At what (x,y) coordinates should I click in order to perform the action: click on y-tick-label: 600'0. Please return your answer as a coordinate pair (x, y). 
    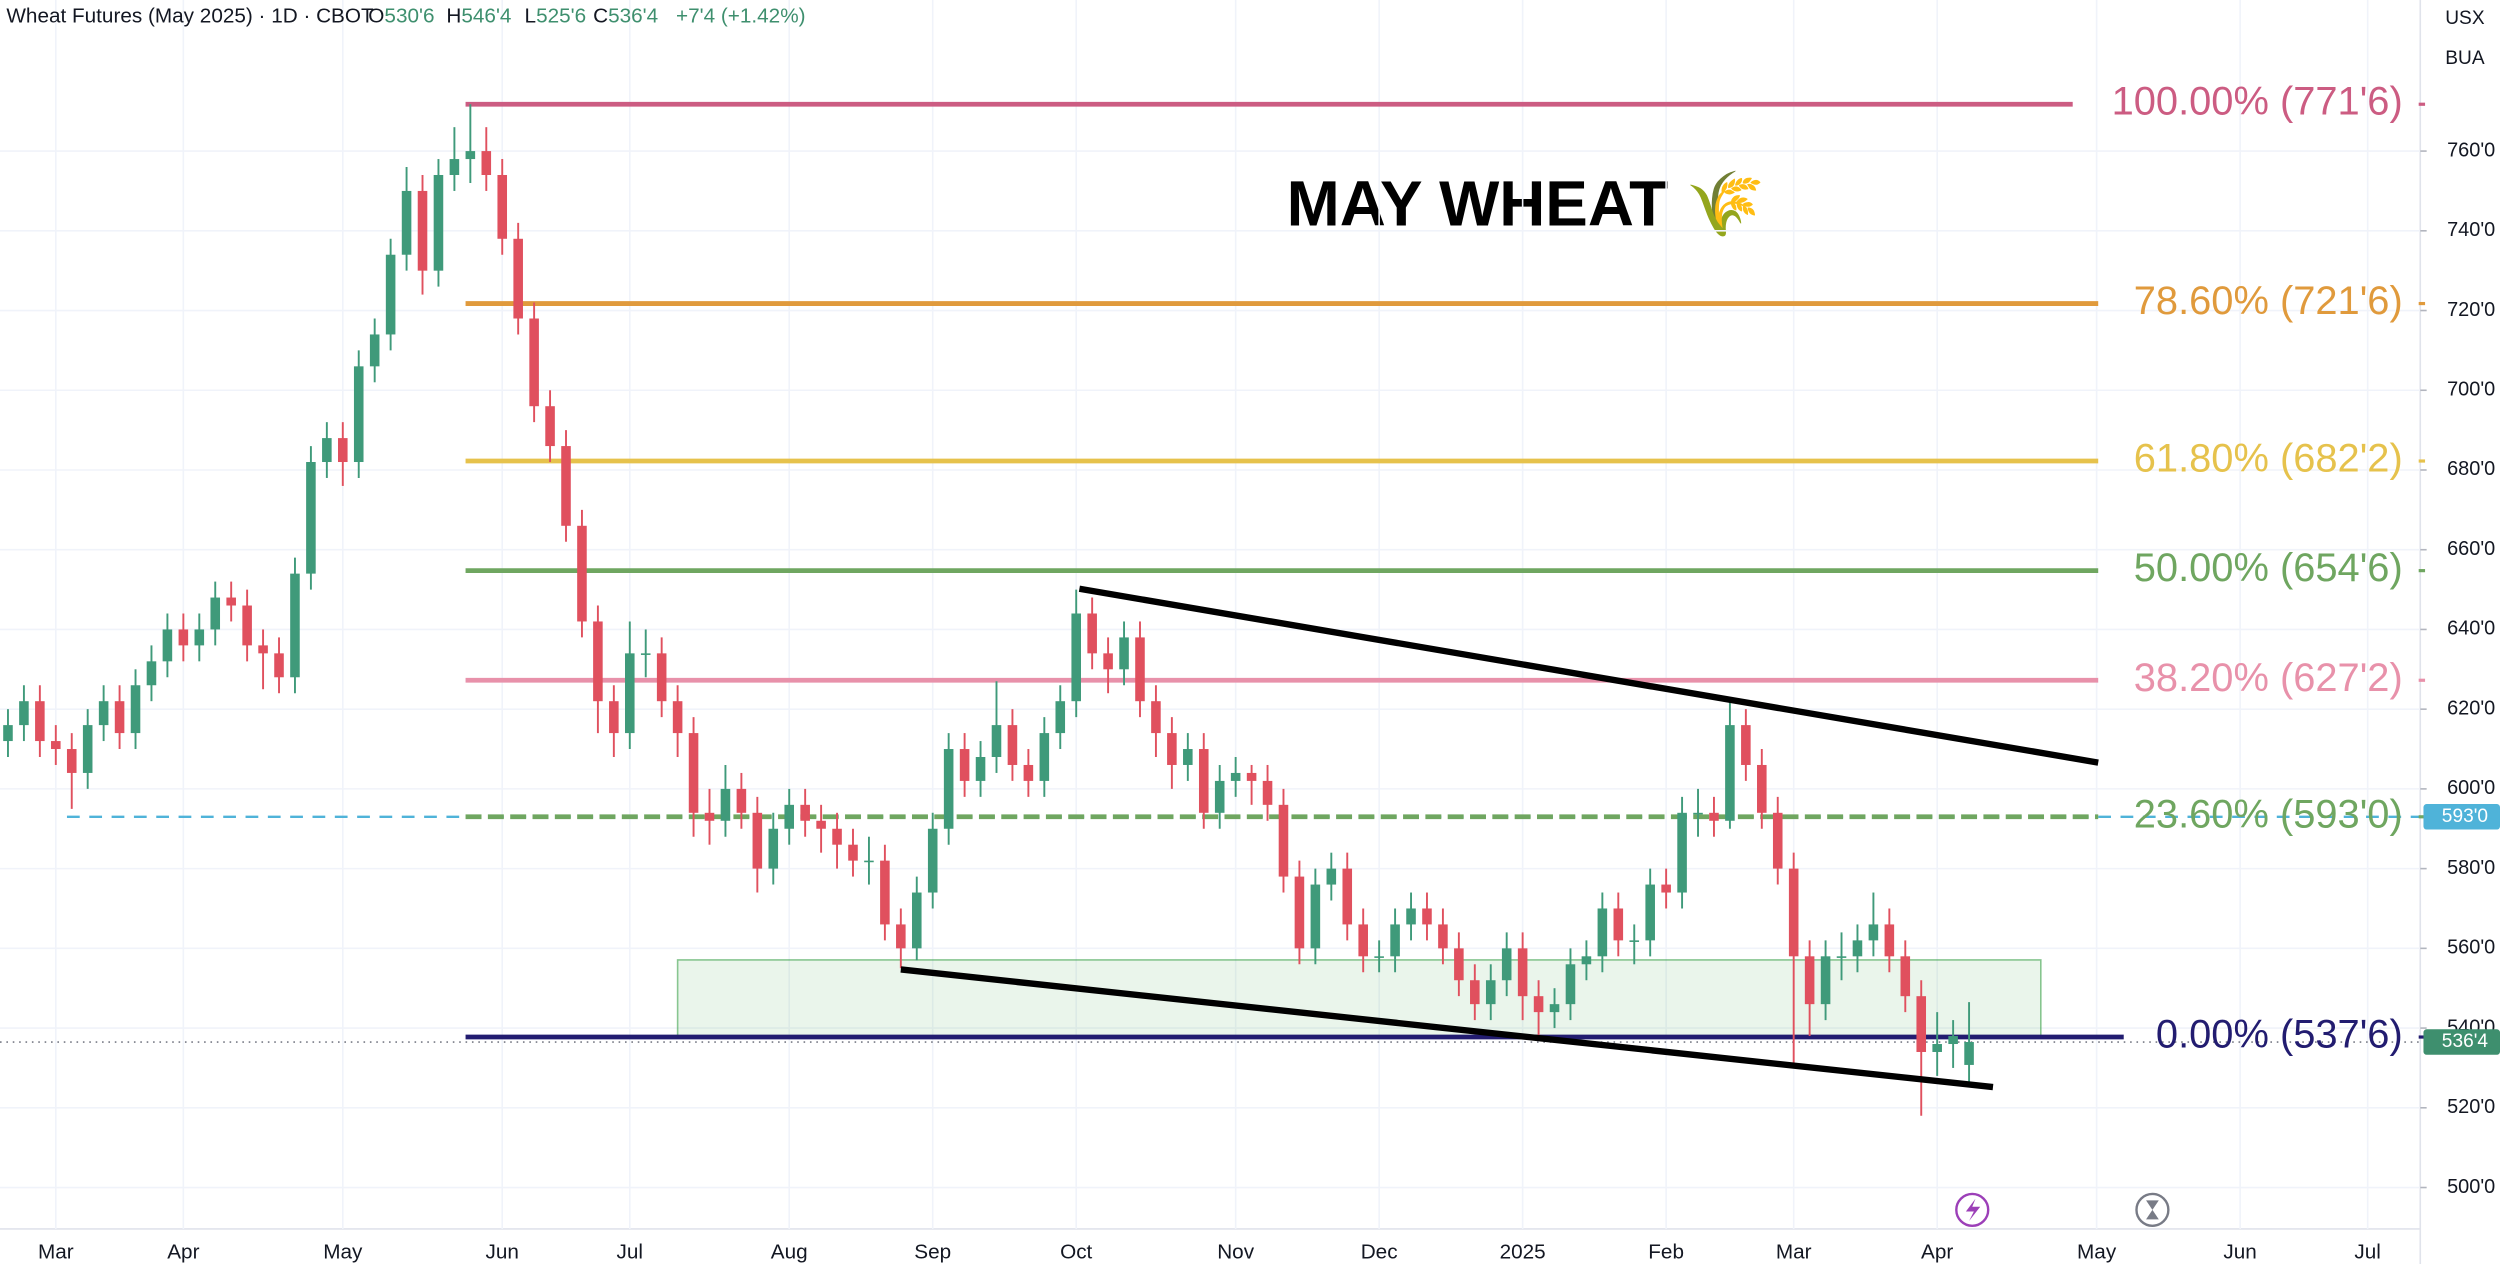
    Looking at the image, I should click on (2471, 788).